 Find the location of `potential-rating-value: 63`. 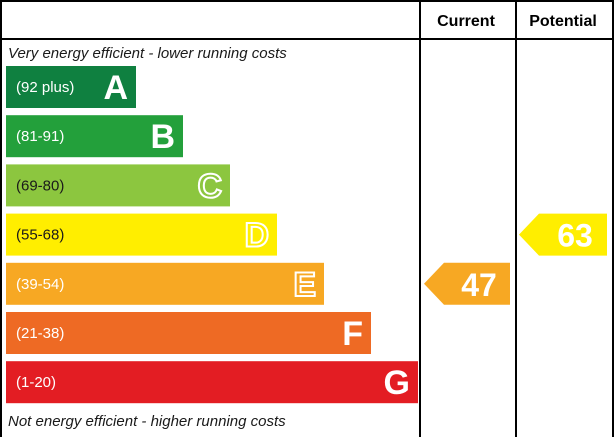

potential-rating-value: 63 is located at coordinates (575, 236).